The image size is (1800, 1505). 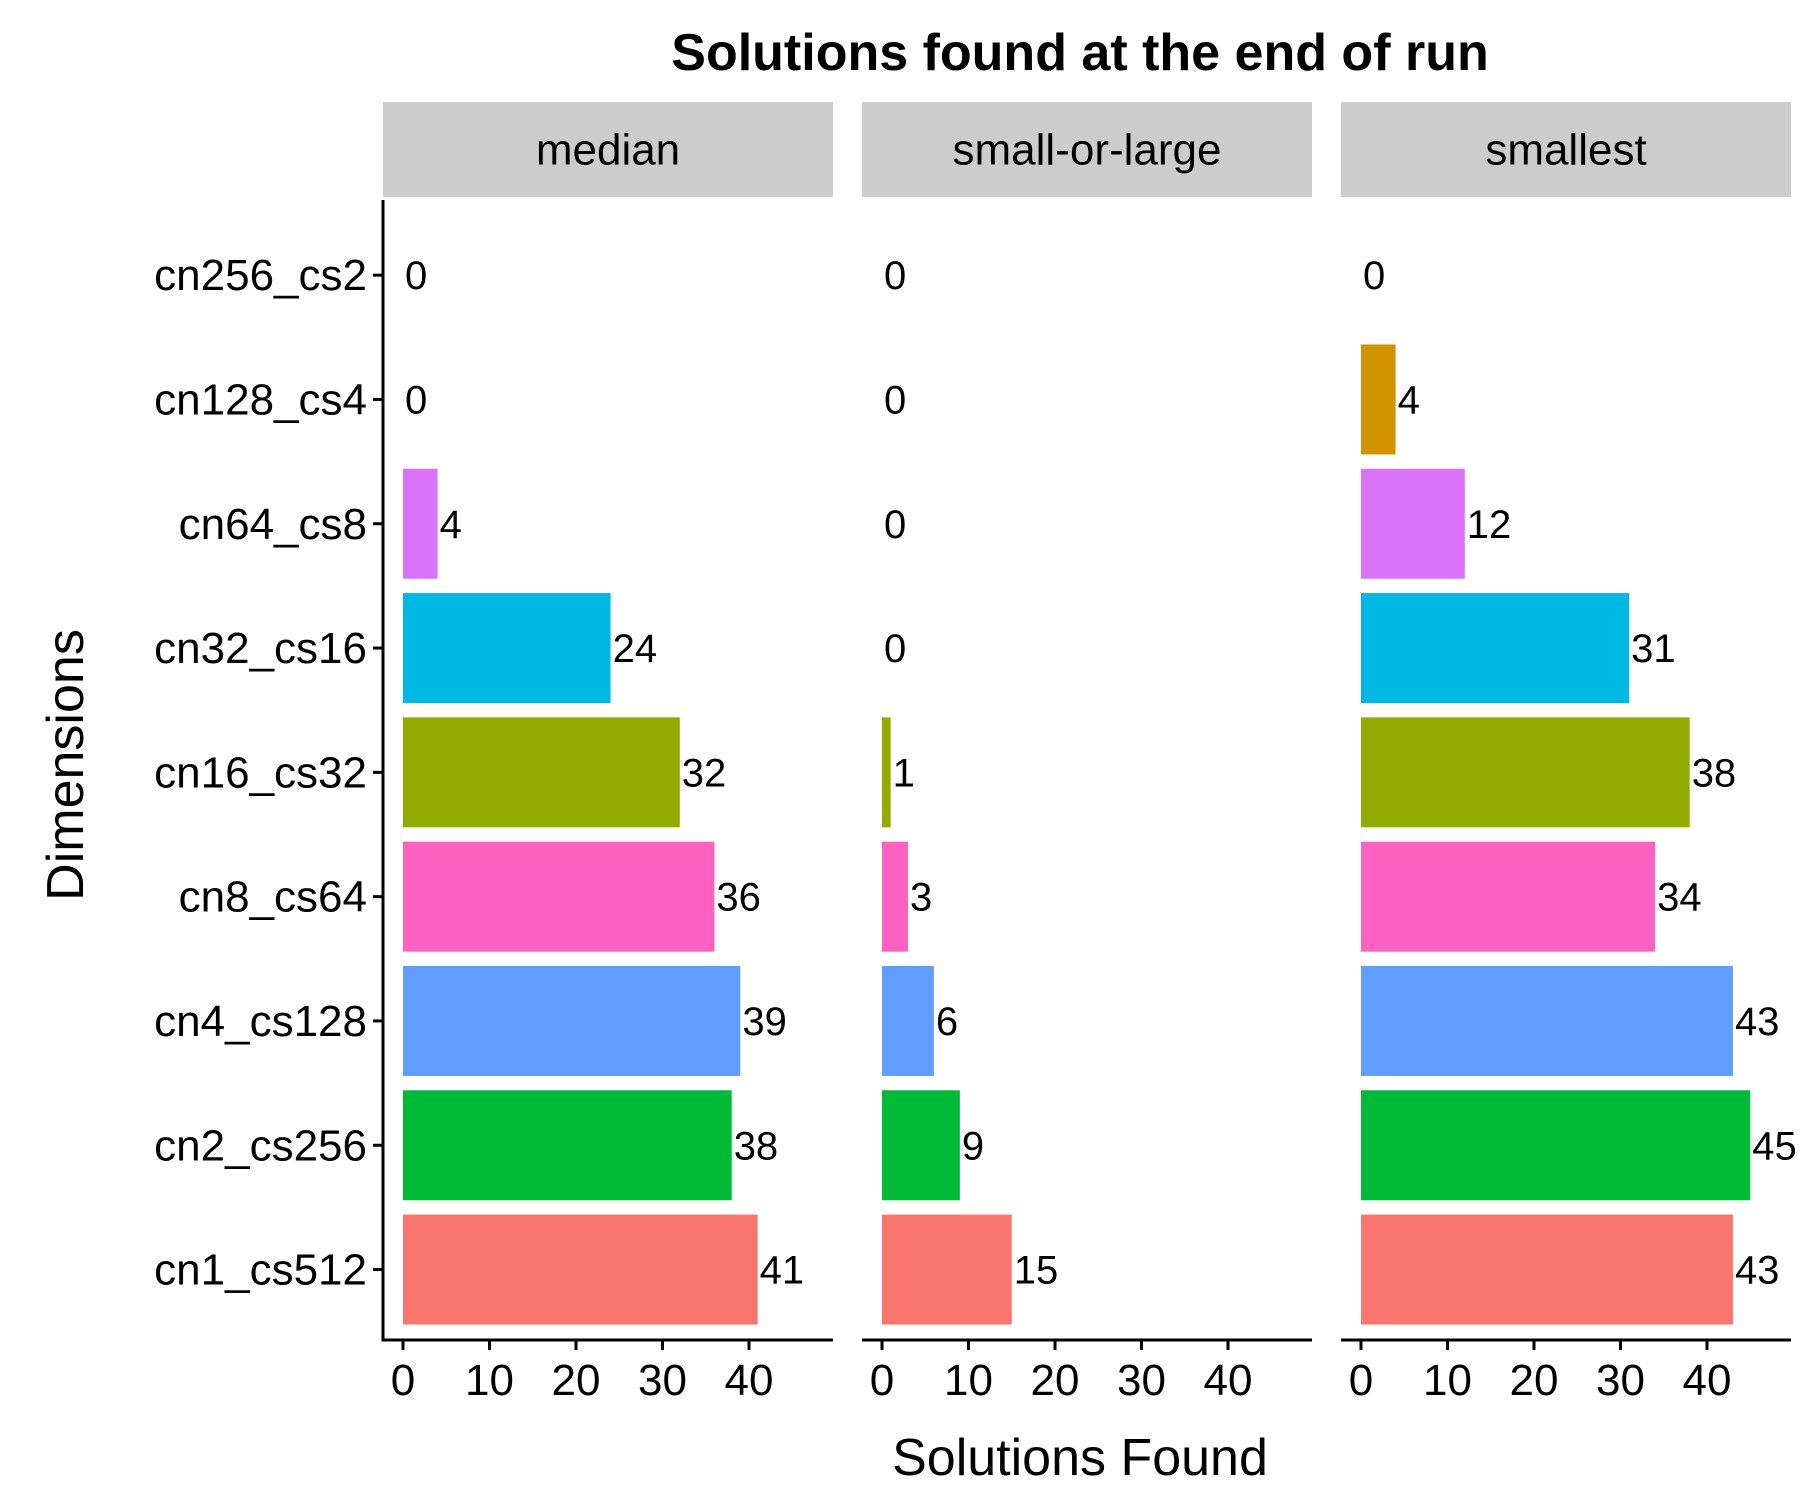 What do you see at coordinates (921, 898) in the screenshot?
I see `bar-value-label: 3` at bounding box center [921, 898].